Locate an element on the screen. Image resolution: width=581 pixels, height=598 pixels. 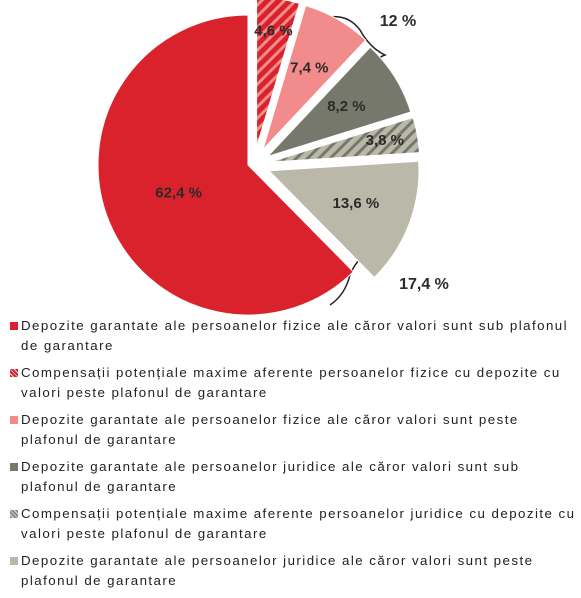
data-label: 13,6 % is located at coordinates (355, 203).